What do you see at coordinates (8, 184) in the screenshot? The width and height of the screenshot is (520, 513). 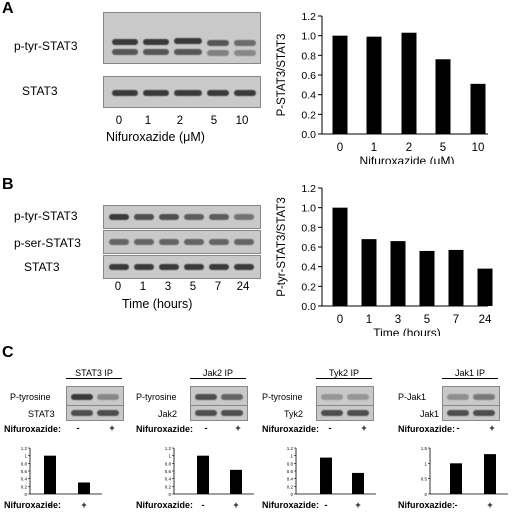 I see `panel-label-b: B` at bounding box center [8, 184].